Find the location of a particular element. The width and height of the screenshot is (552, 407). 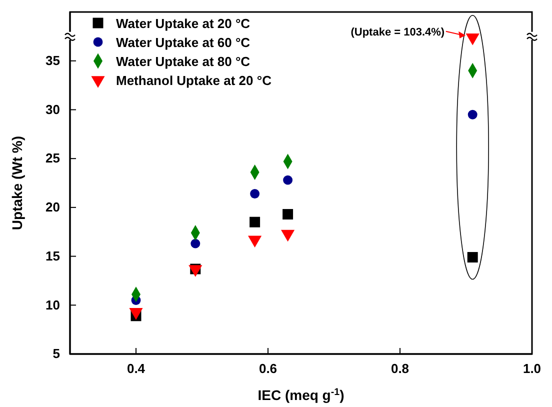

y-tick-label: 35 is located at coordinates (53, 60).